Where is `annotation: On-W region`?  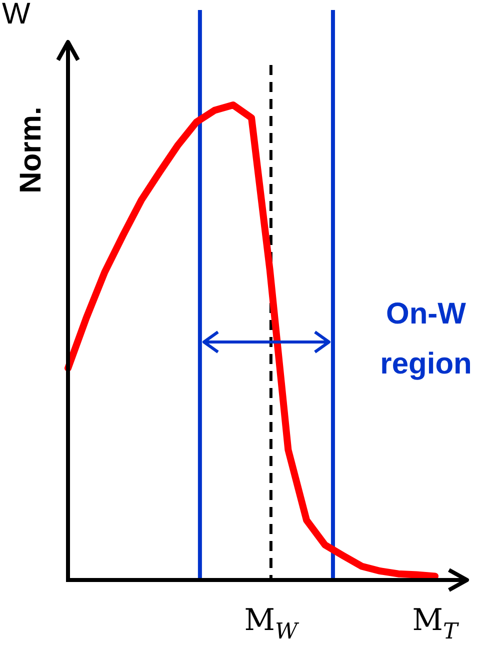 annotation: On-W region is located at coordinates (426, 338).